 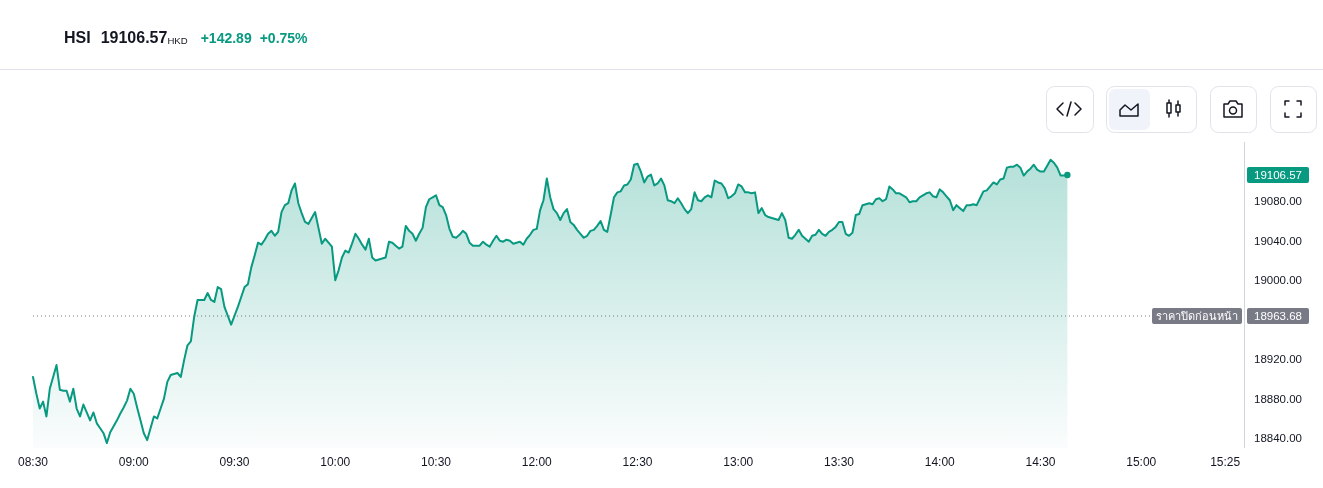 I want to click on y-tick-label: 19040.00, so click(x=1278, y=240).